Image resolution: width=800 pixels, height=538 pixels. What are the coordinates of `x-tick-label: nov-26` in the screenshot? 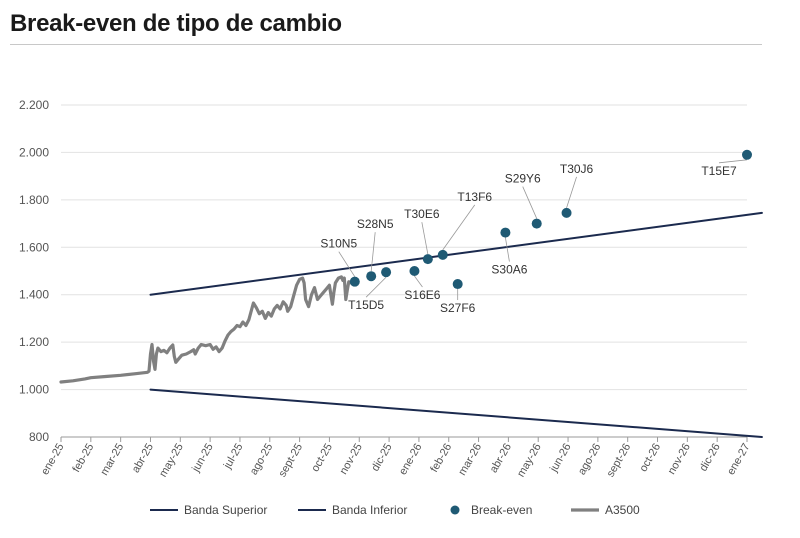 It's located at (679, 459).